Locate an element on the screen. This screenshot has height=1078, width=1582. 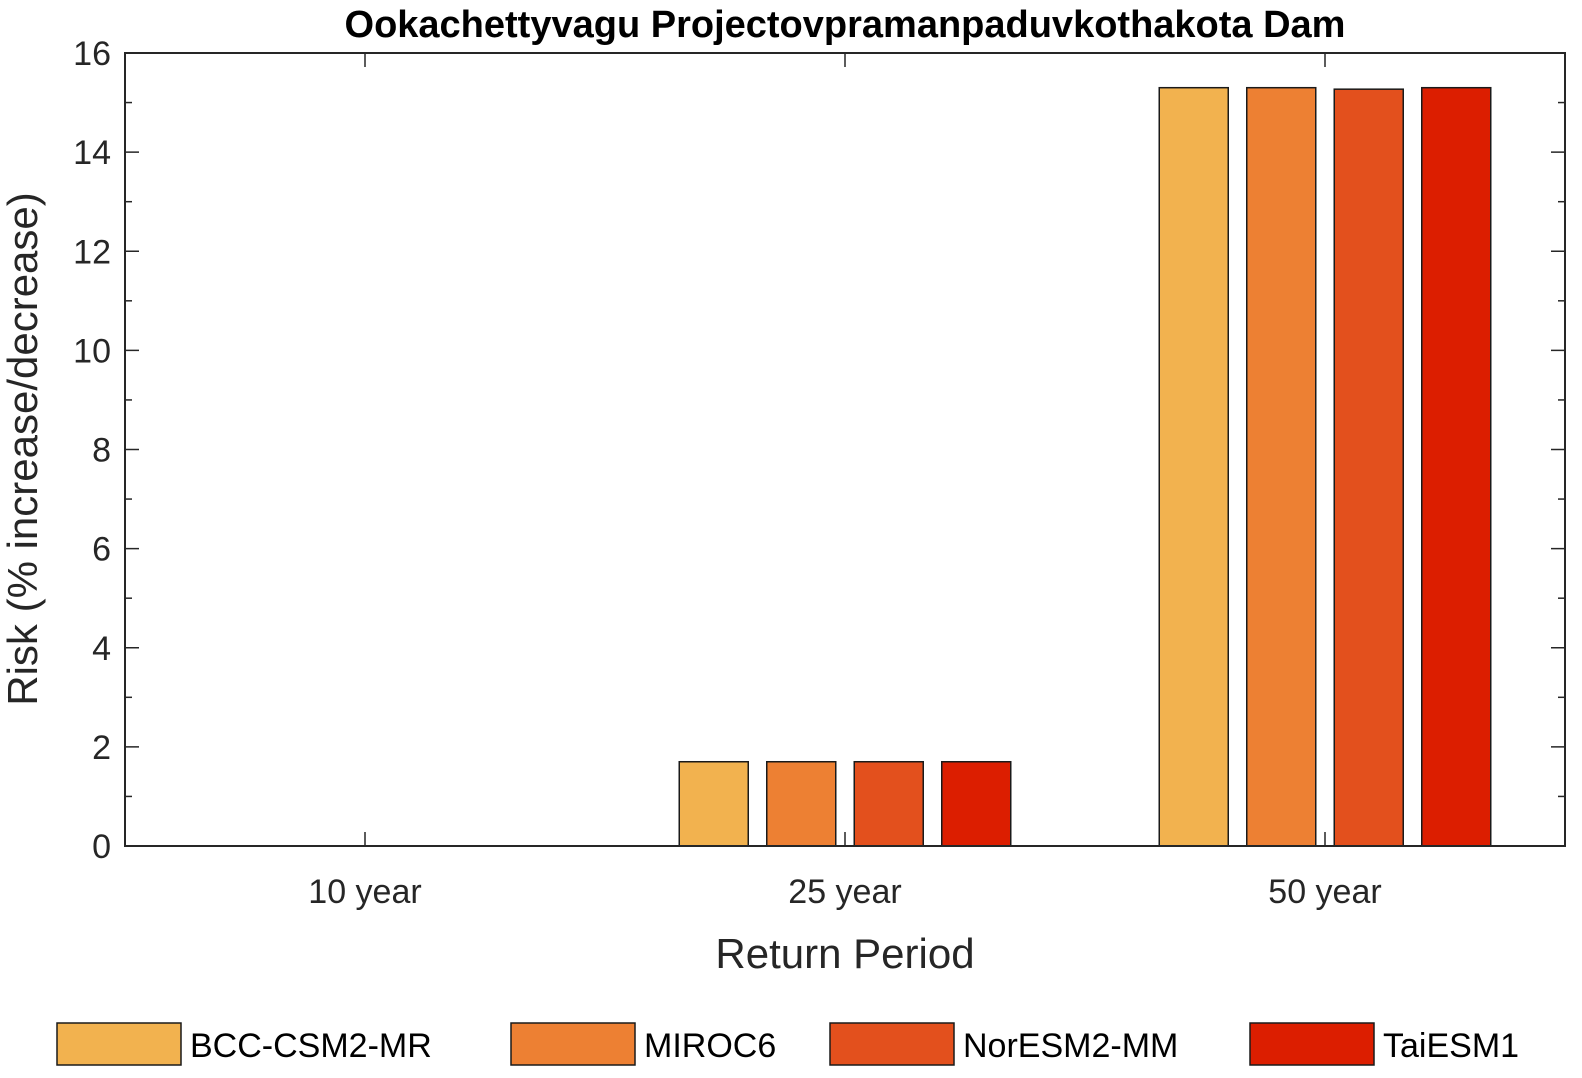
legend-label: TaiESM1 is located at coordinates (1451, 1046).